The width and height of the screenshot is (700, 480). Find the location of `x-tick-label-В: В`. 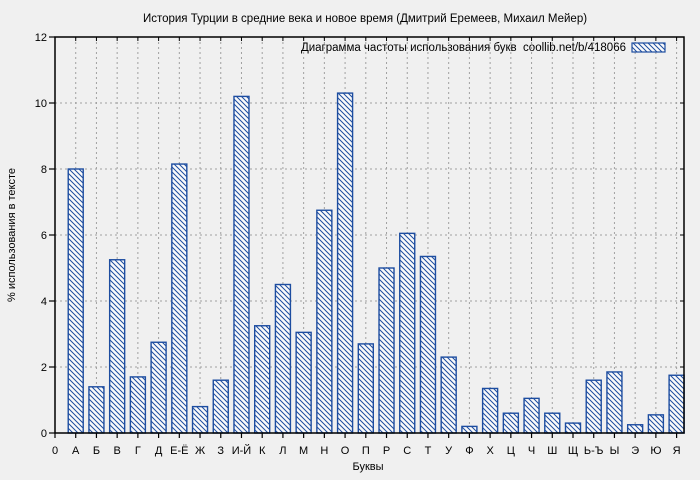

x-tick-label-В: В is located at coordinates (116, 451).